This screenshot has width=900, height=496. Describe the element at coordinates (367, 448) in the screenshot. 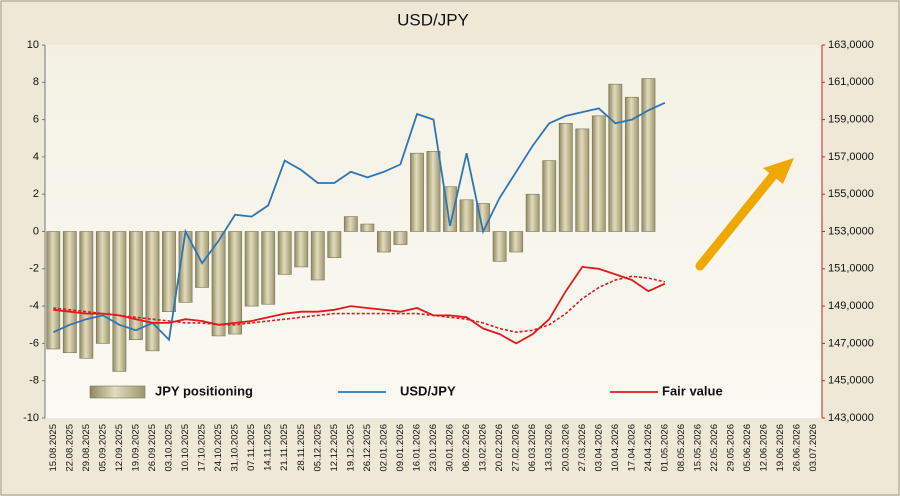

I see `x-tick-label: 26.12.2025` at that location.